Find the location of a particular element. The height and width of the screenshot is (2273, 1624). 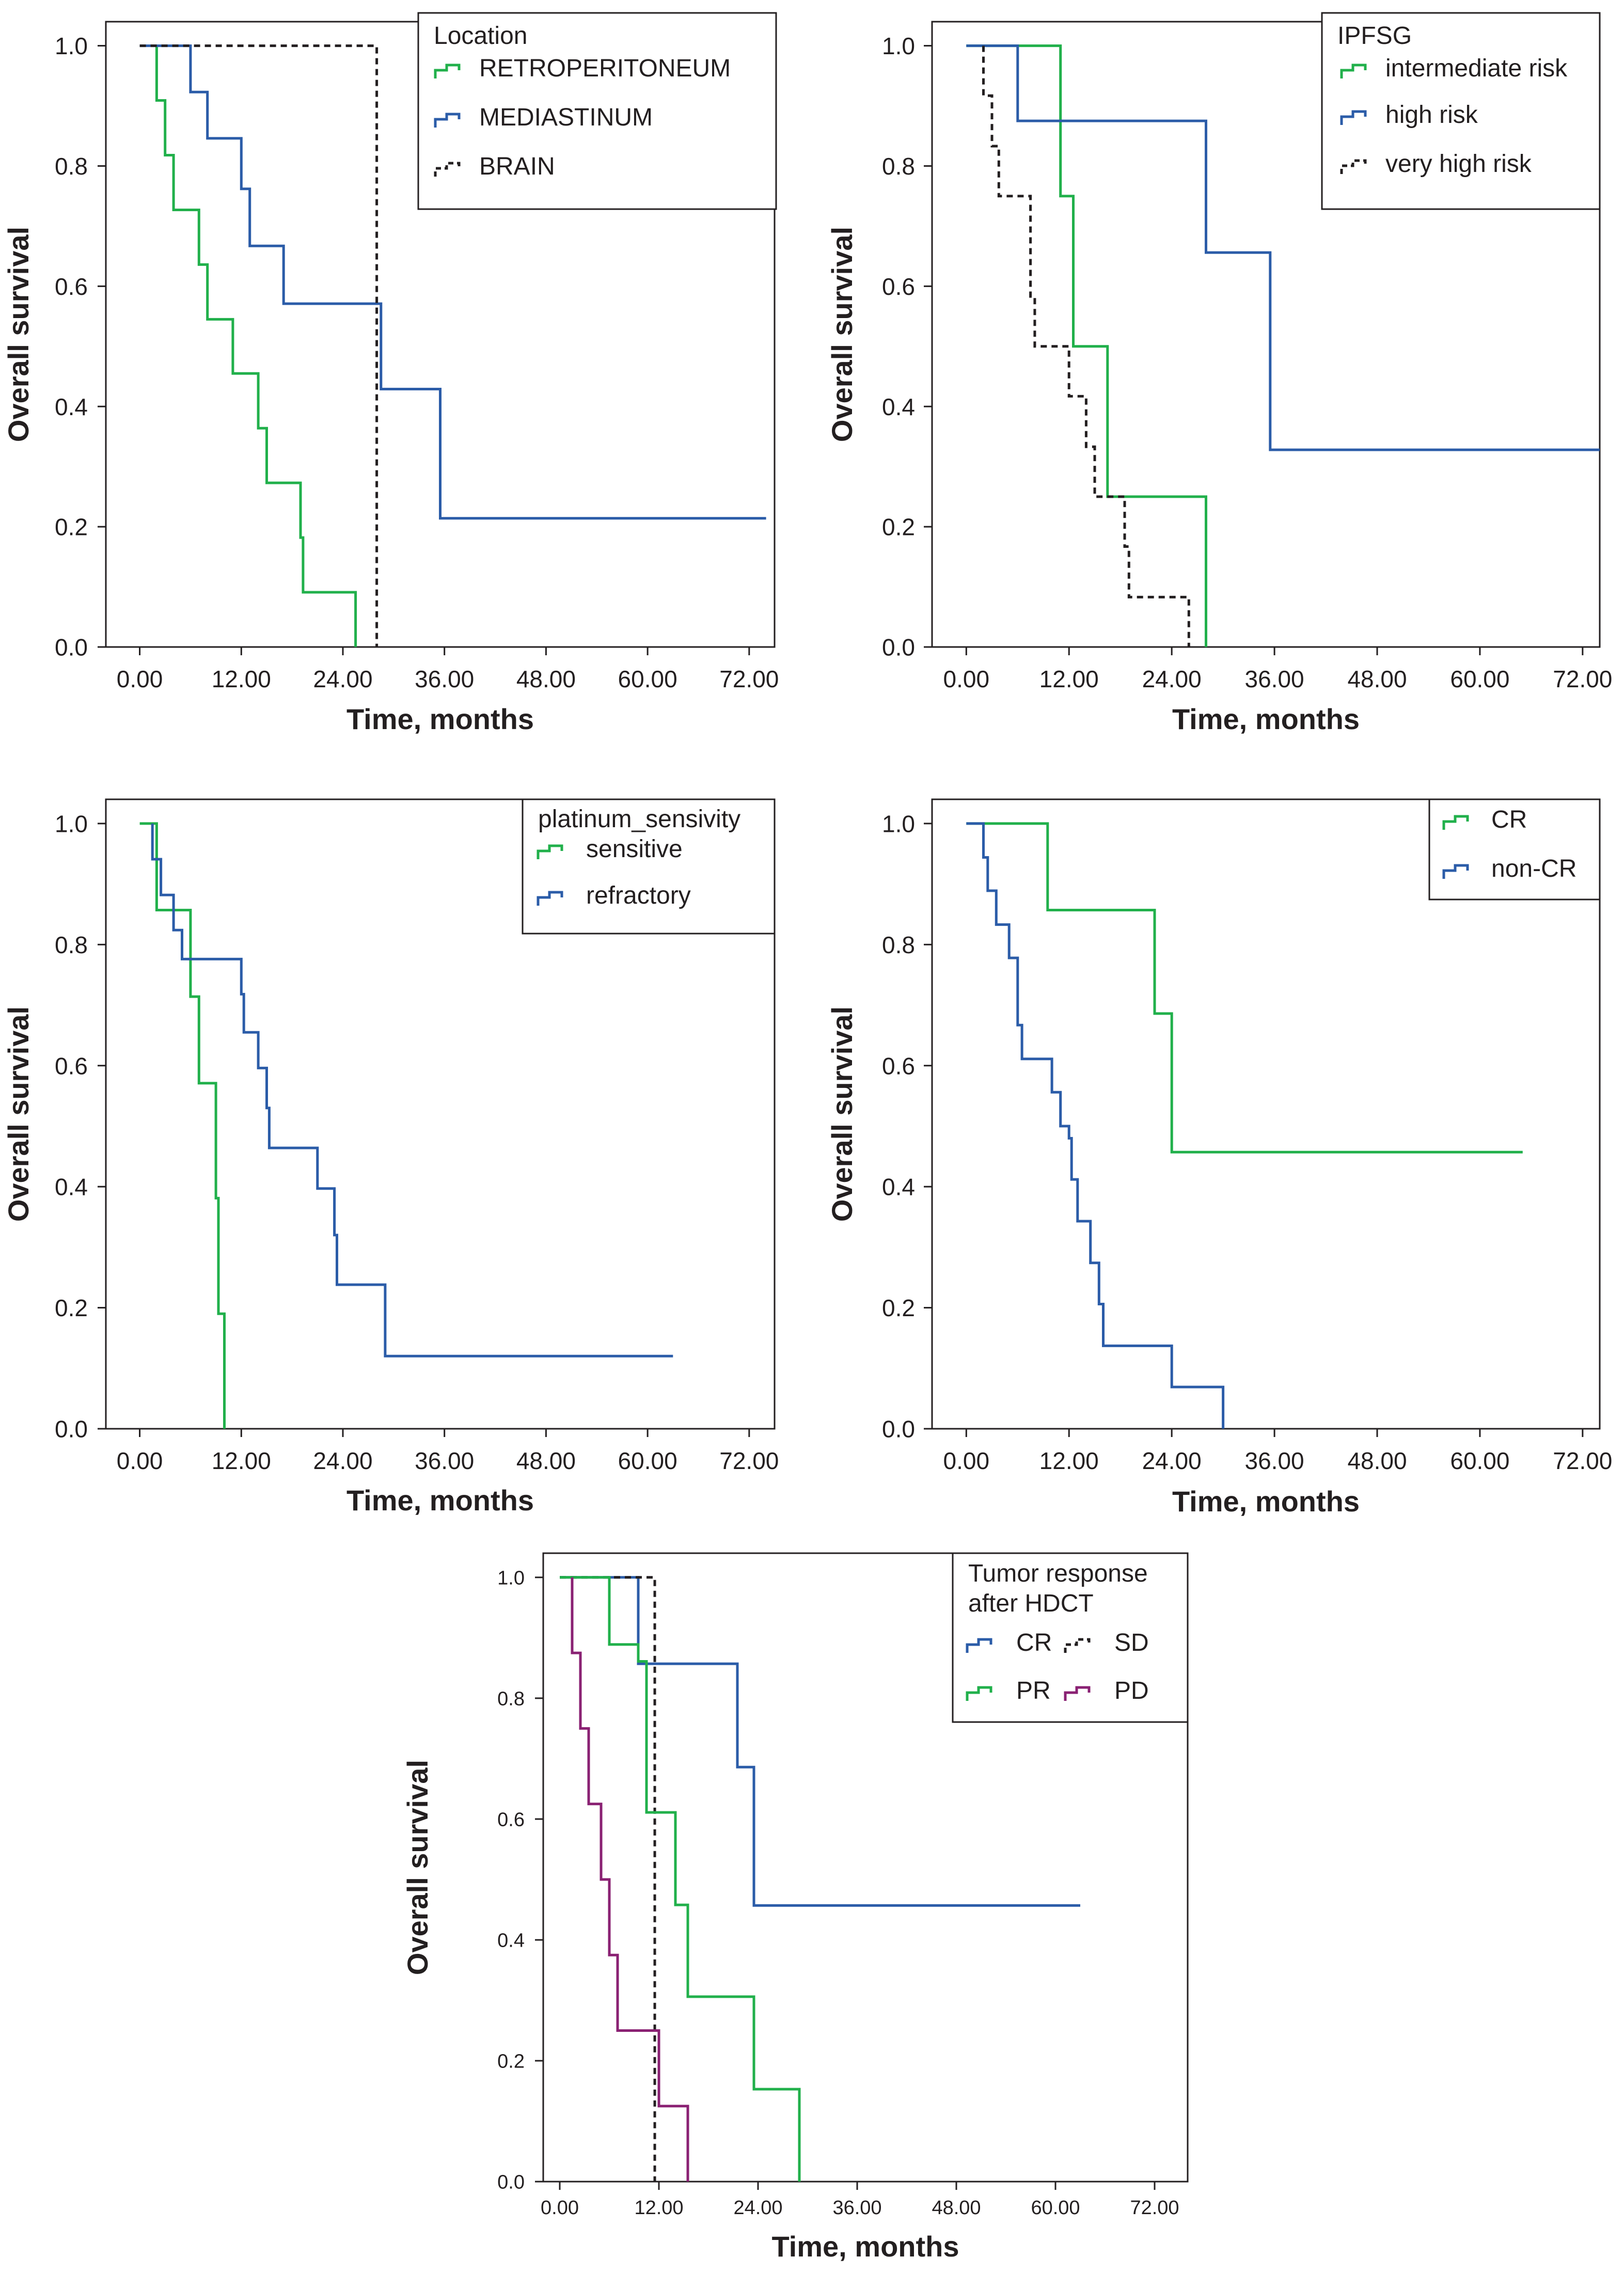

legend: CR non-CR is located at coordinates (1514, 850).